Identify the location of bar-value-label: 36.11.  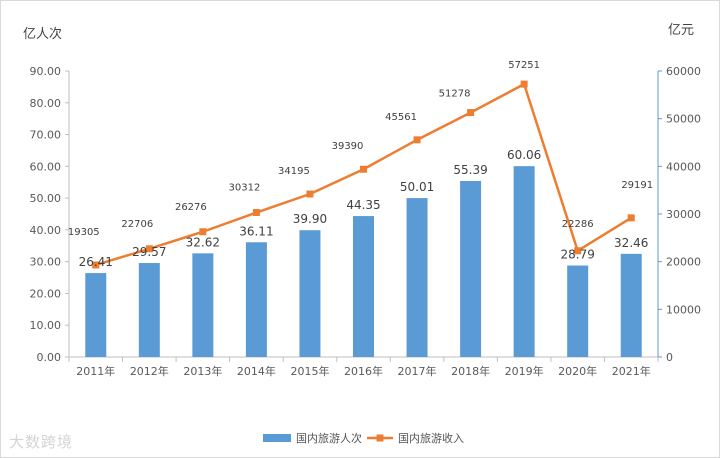
(256, 231).